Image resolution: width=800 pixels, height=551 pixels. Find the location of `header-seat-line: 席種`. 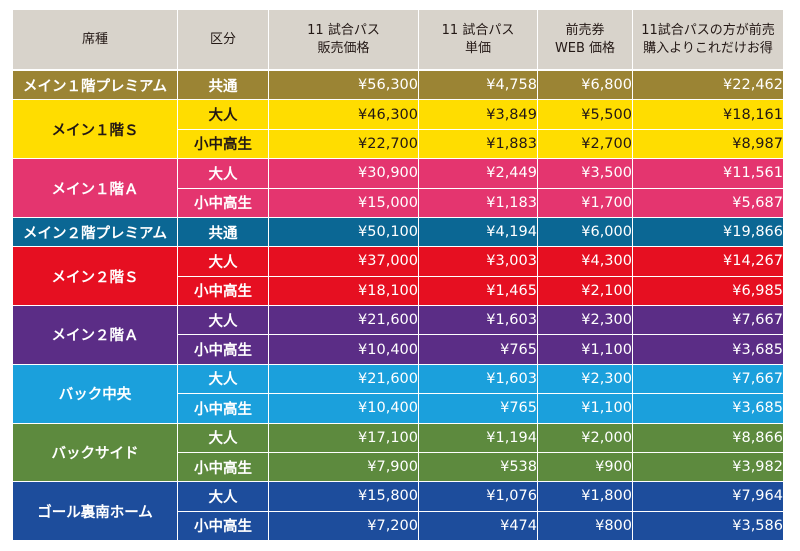

header-seat-line: 席種 is located at coordinates (94, 39).